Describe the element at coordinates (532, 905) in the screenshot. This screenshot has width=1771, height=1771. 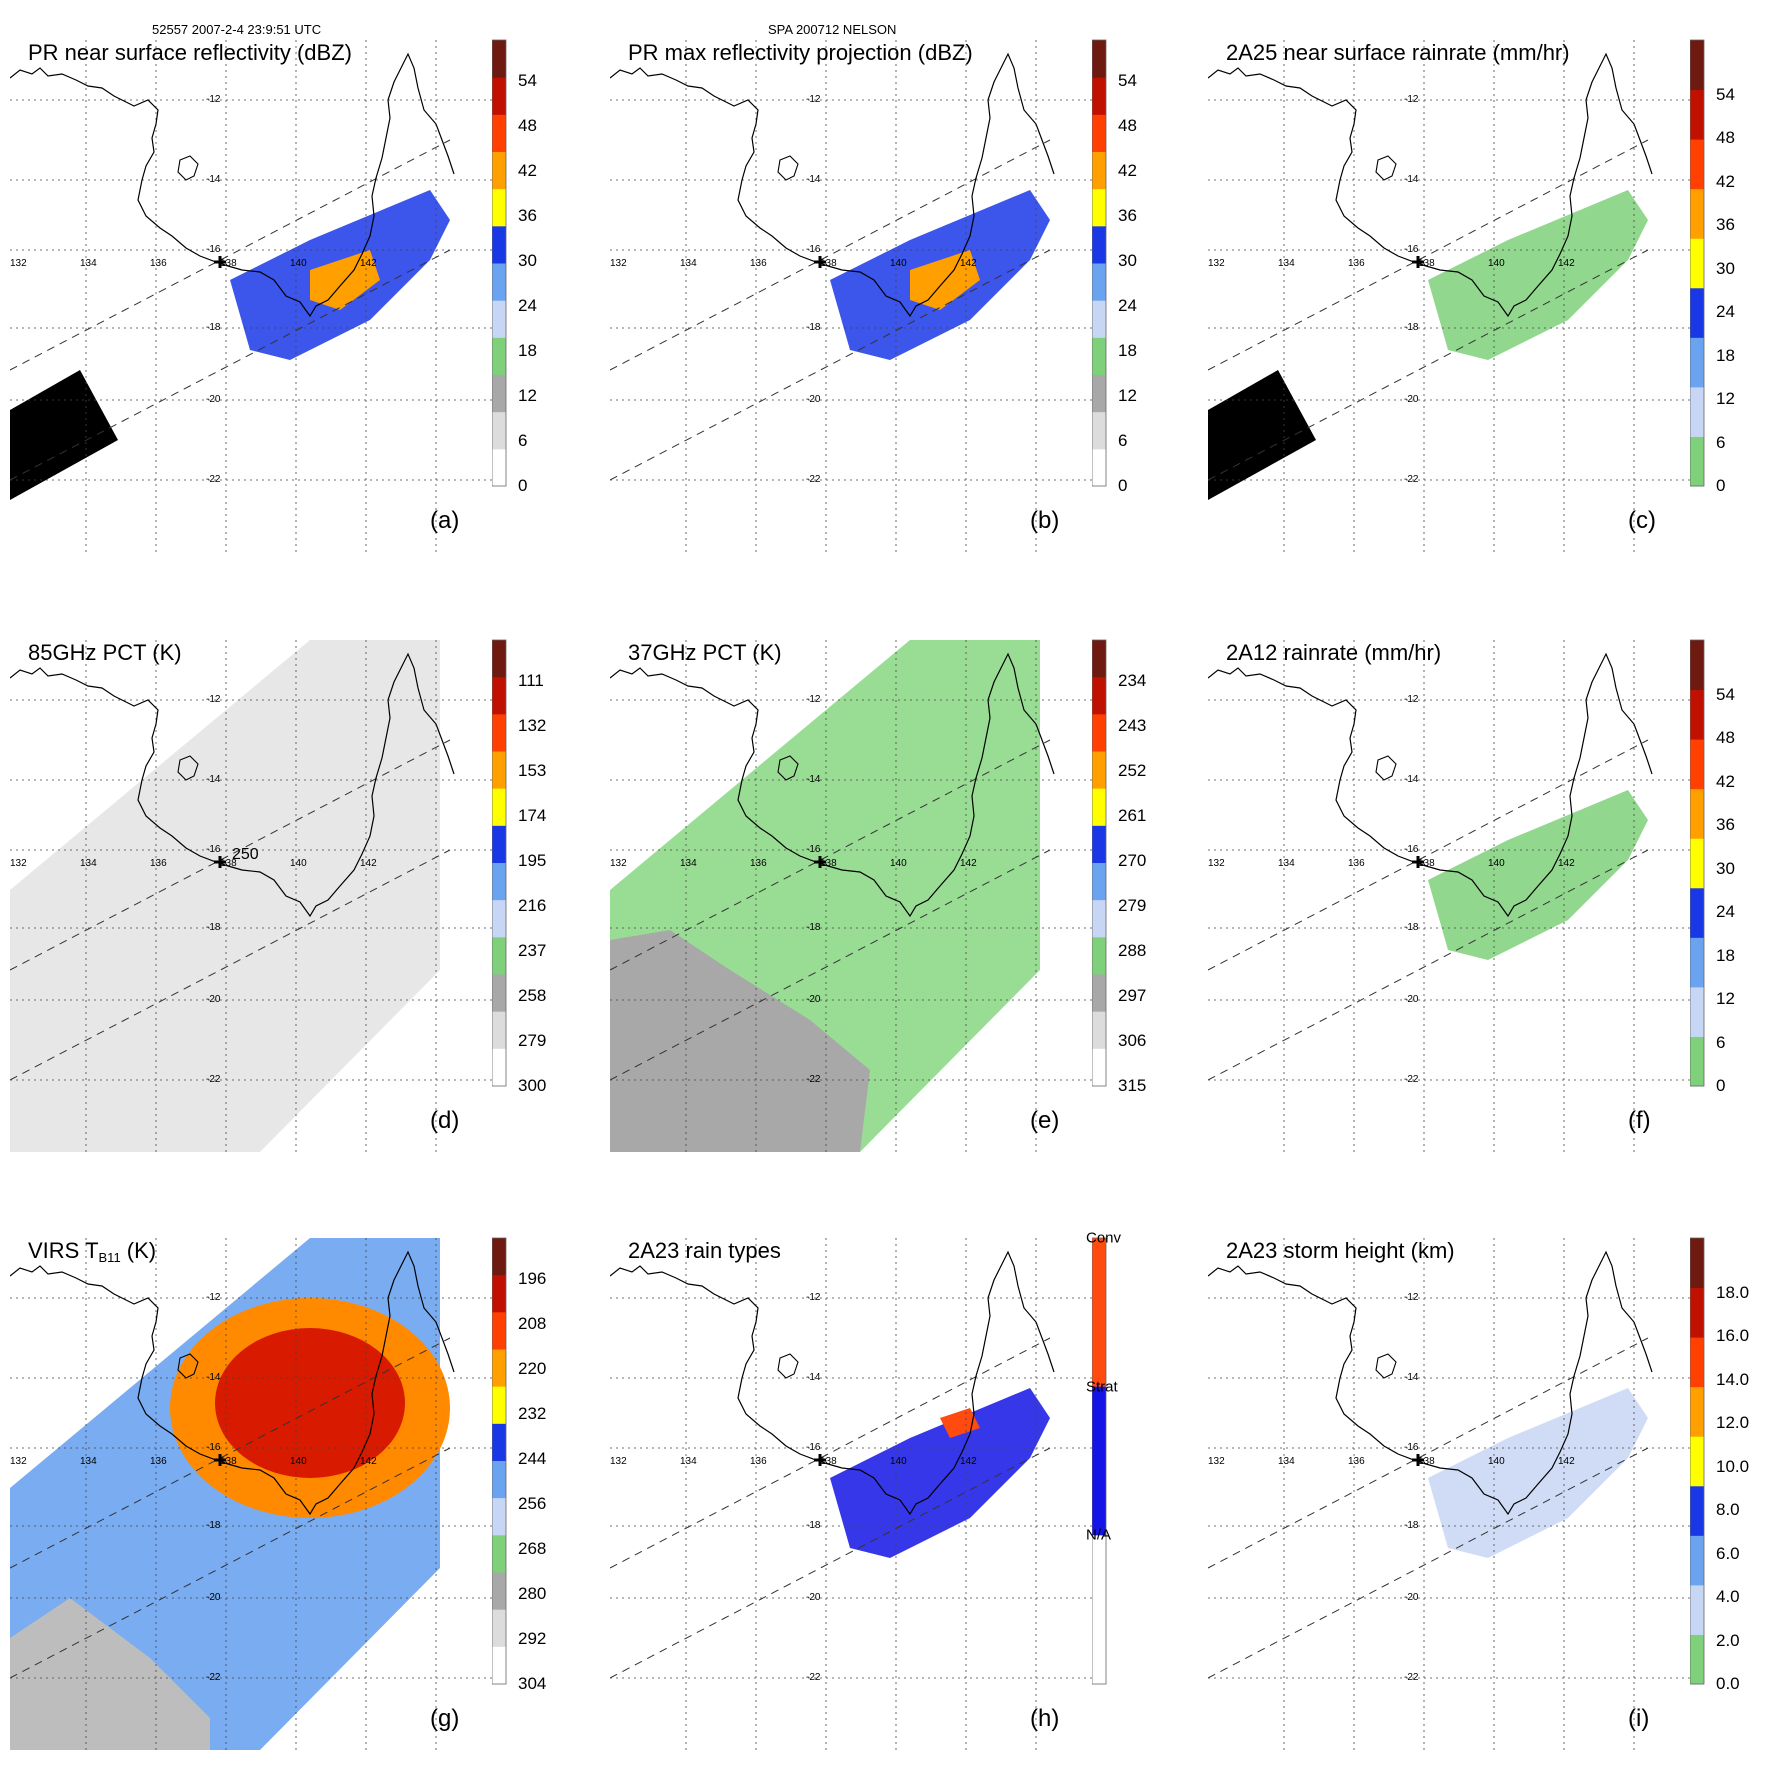
I see `color-bar-tick: 216` at that location.